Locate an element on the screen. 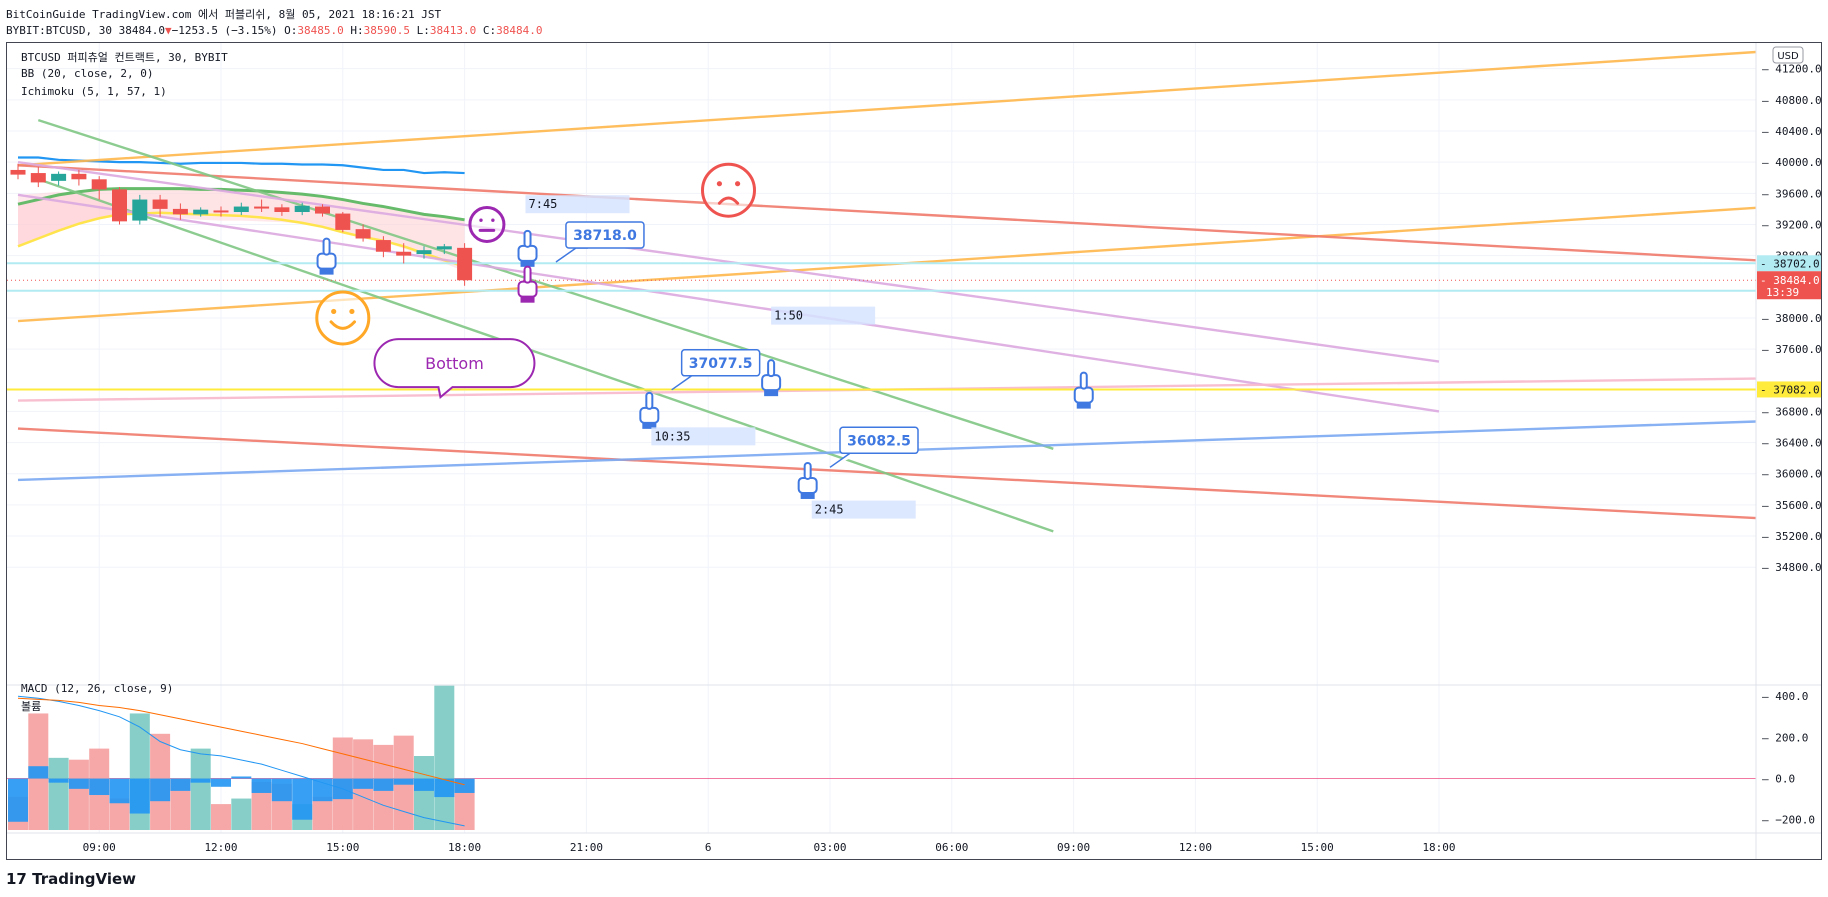  bottom-speech-bubble: Bottom is located at coordinates (454, 368).